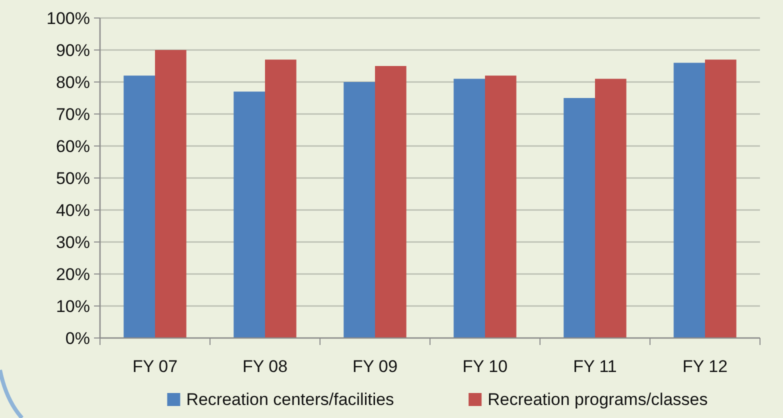  What do you see at coordinates (73, 306) in the screenshot?
I see `y-tick-label: 10%` at bounding box center [73, 306].